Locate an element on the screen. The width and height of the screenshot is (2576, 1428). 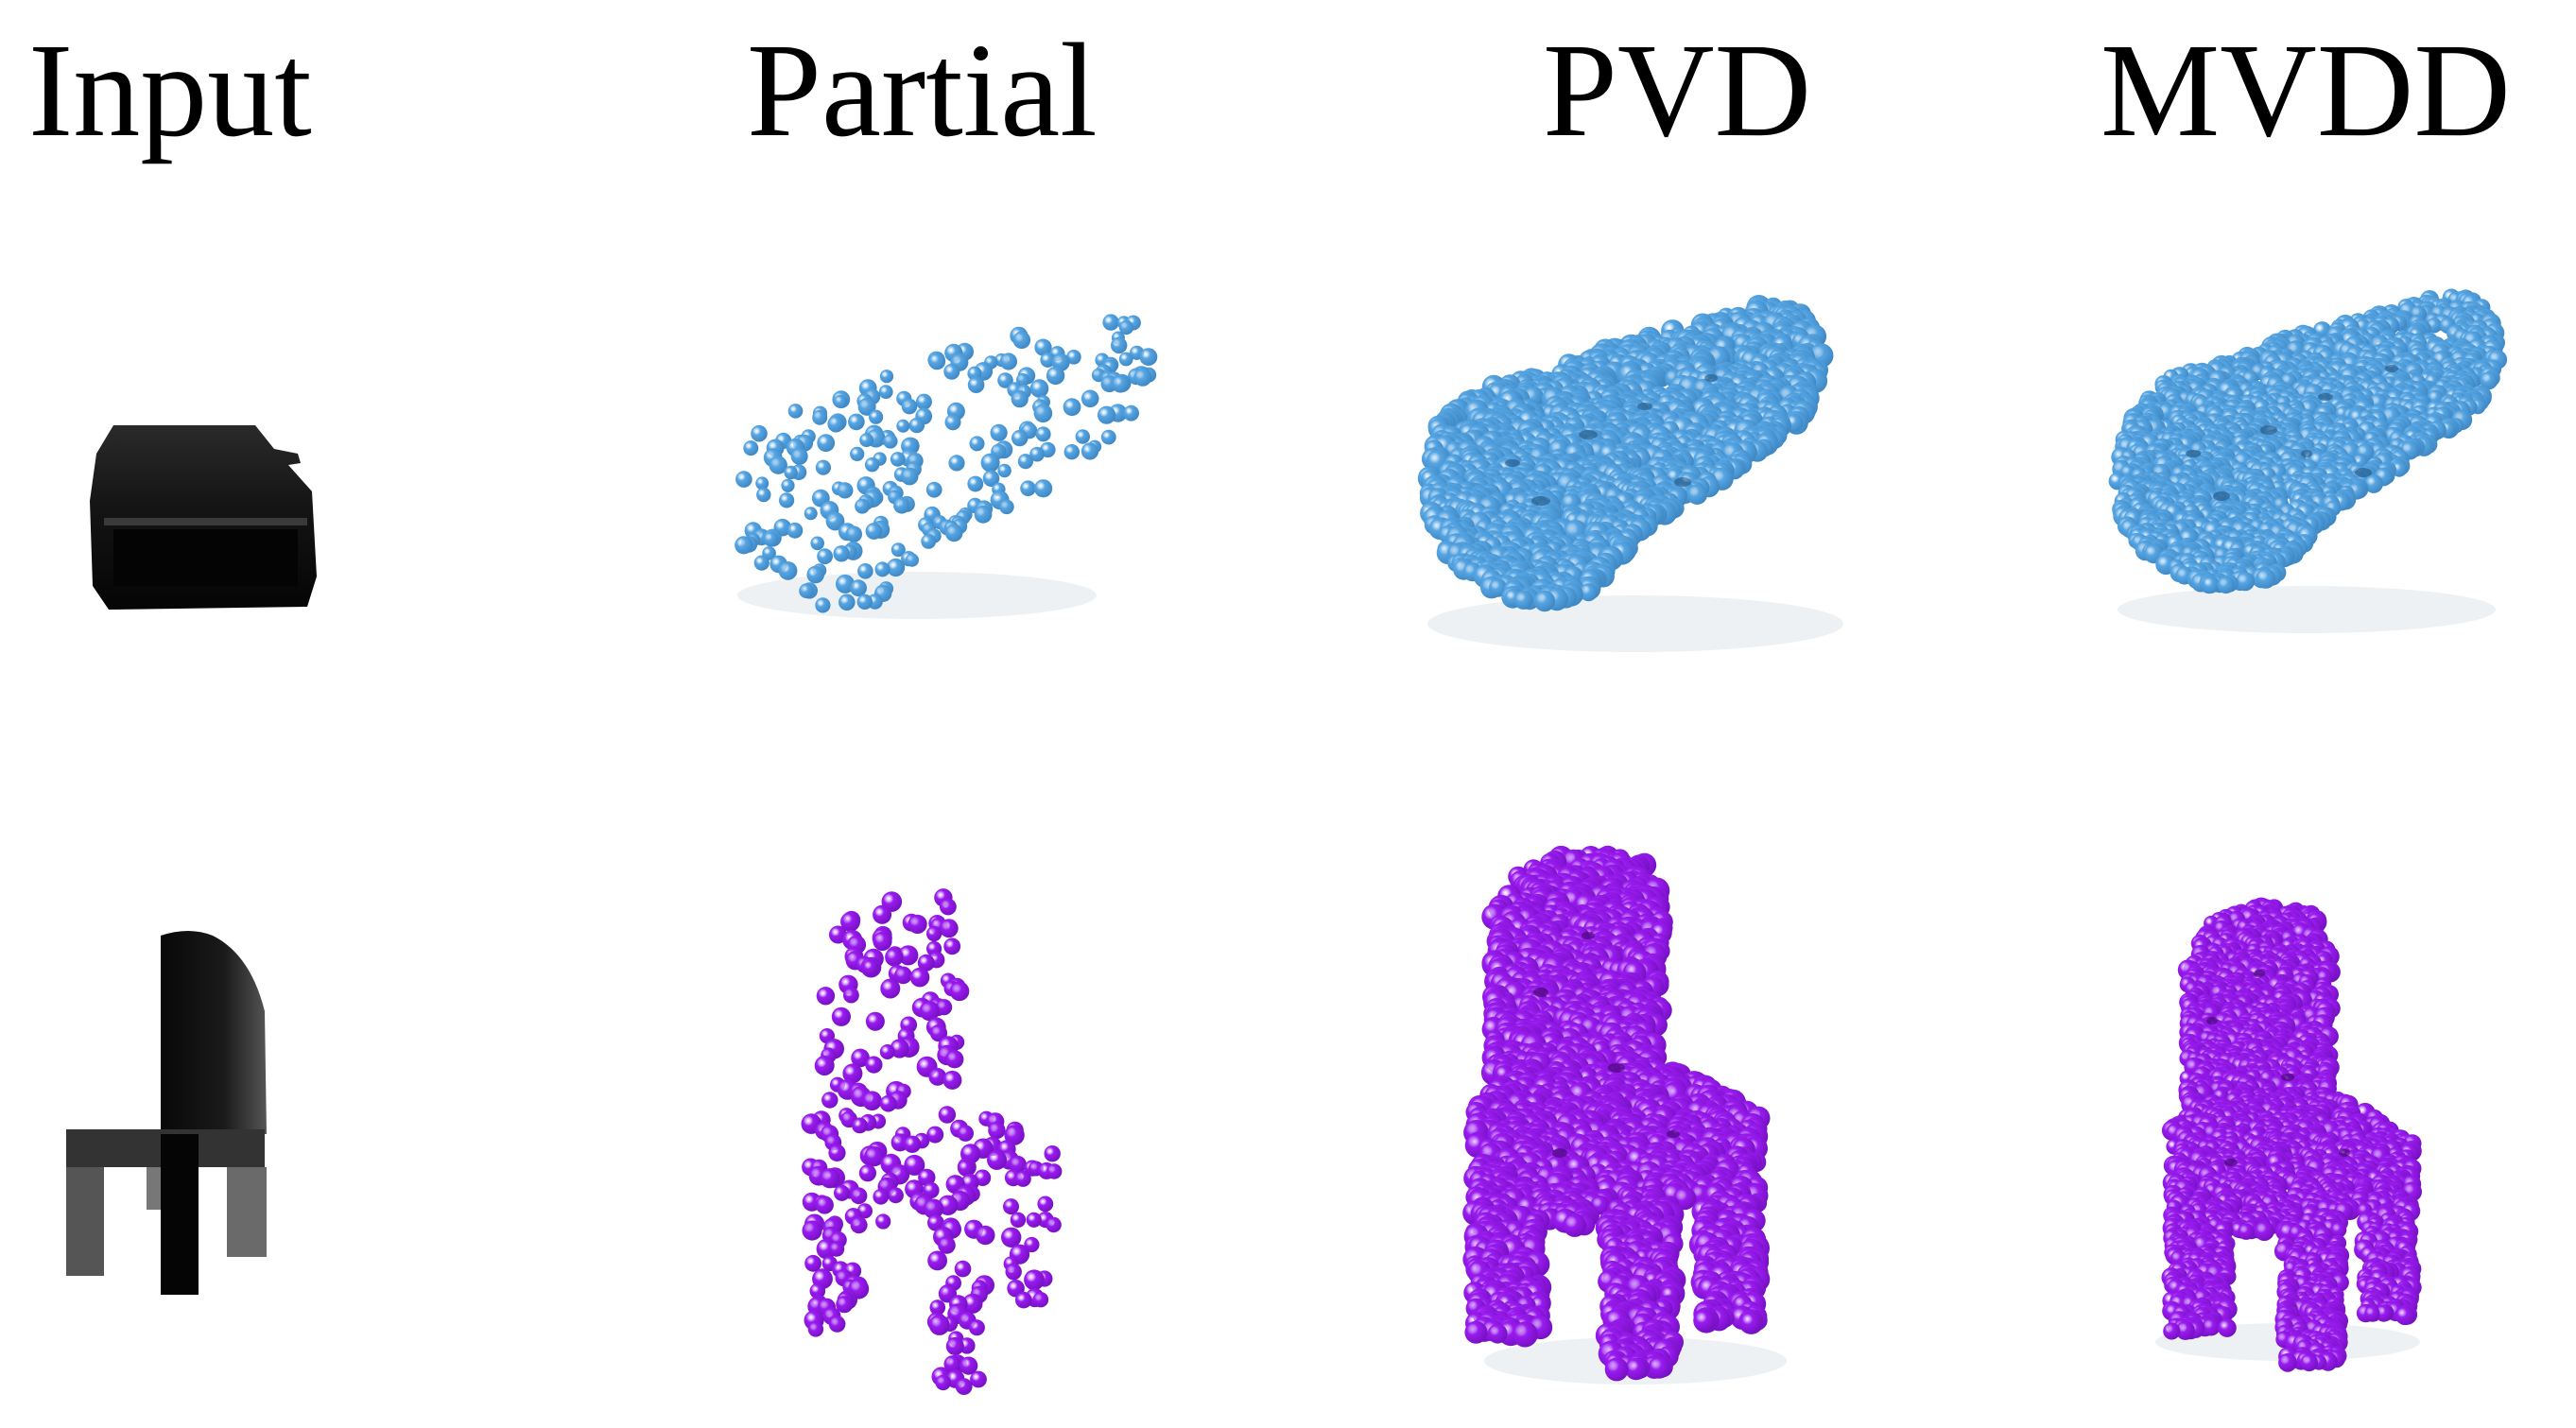
car-depth-input-image is located at coordinates (204, 517).